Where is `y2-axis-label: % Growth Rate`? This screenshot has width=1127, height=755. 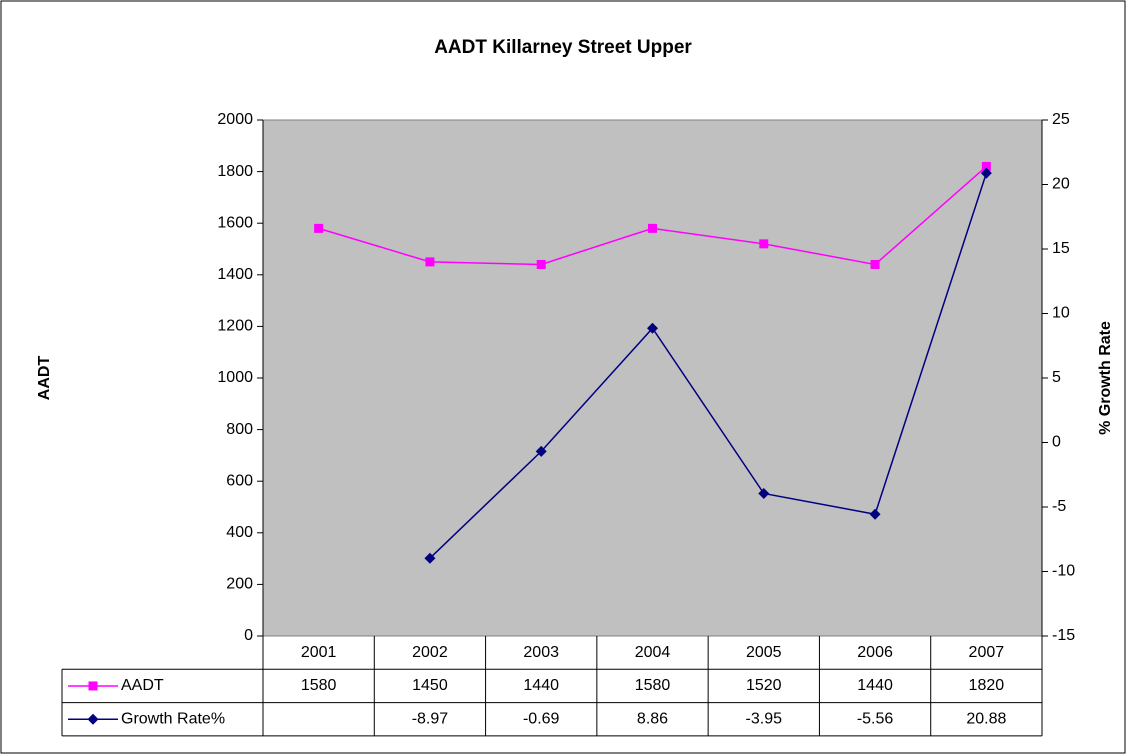 y2-axis-label: % Growth Rate is located at coordinates (1105, 378).